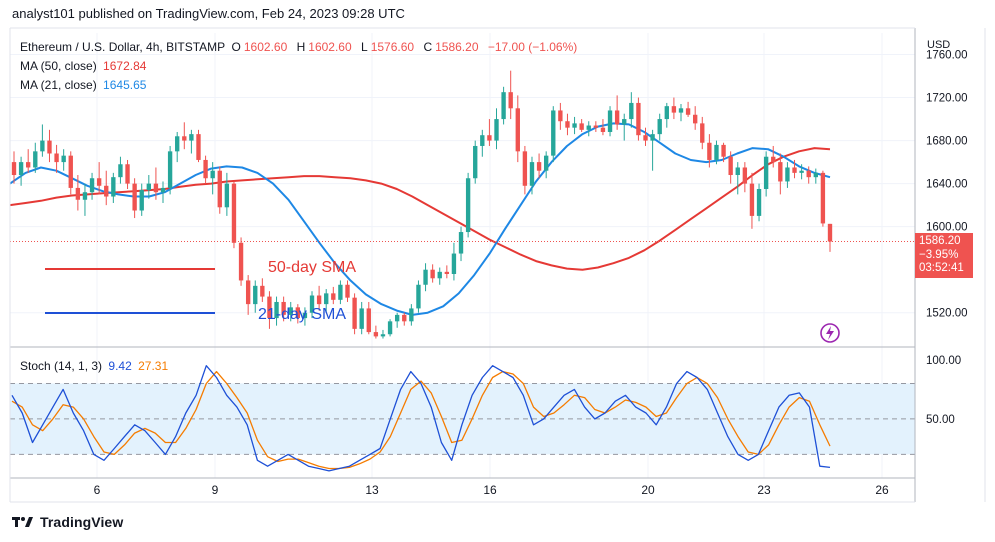 This screenshot has height=542, width=995. Describe the element at coordinates (947, 185) in the screenshot. I see `price-tick-label: 1640.00` at that location.